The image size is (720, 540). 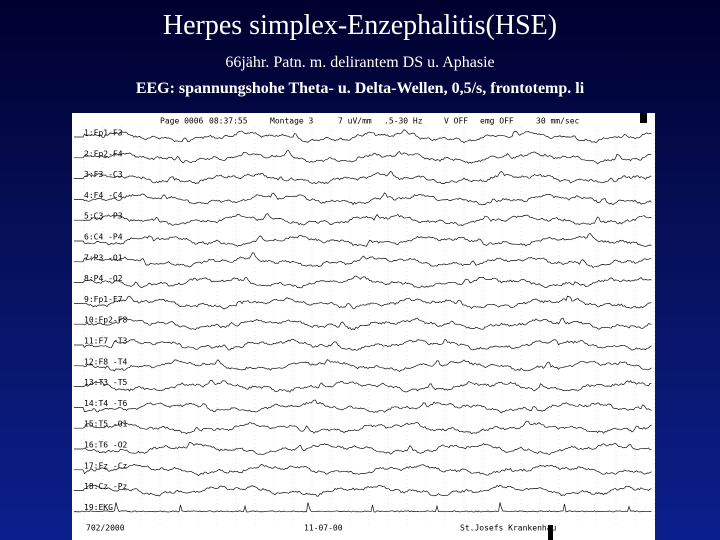 I want to click on header-text: Montage 3, so click(x=292, y=121).